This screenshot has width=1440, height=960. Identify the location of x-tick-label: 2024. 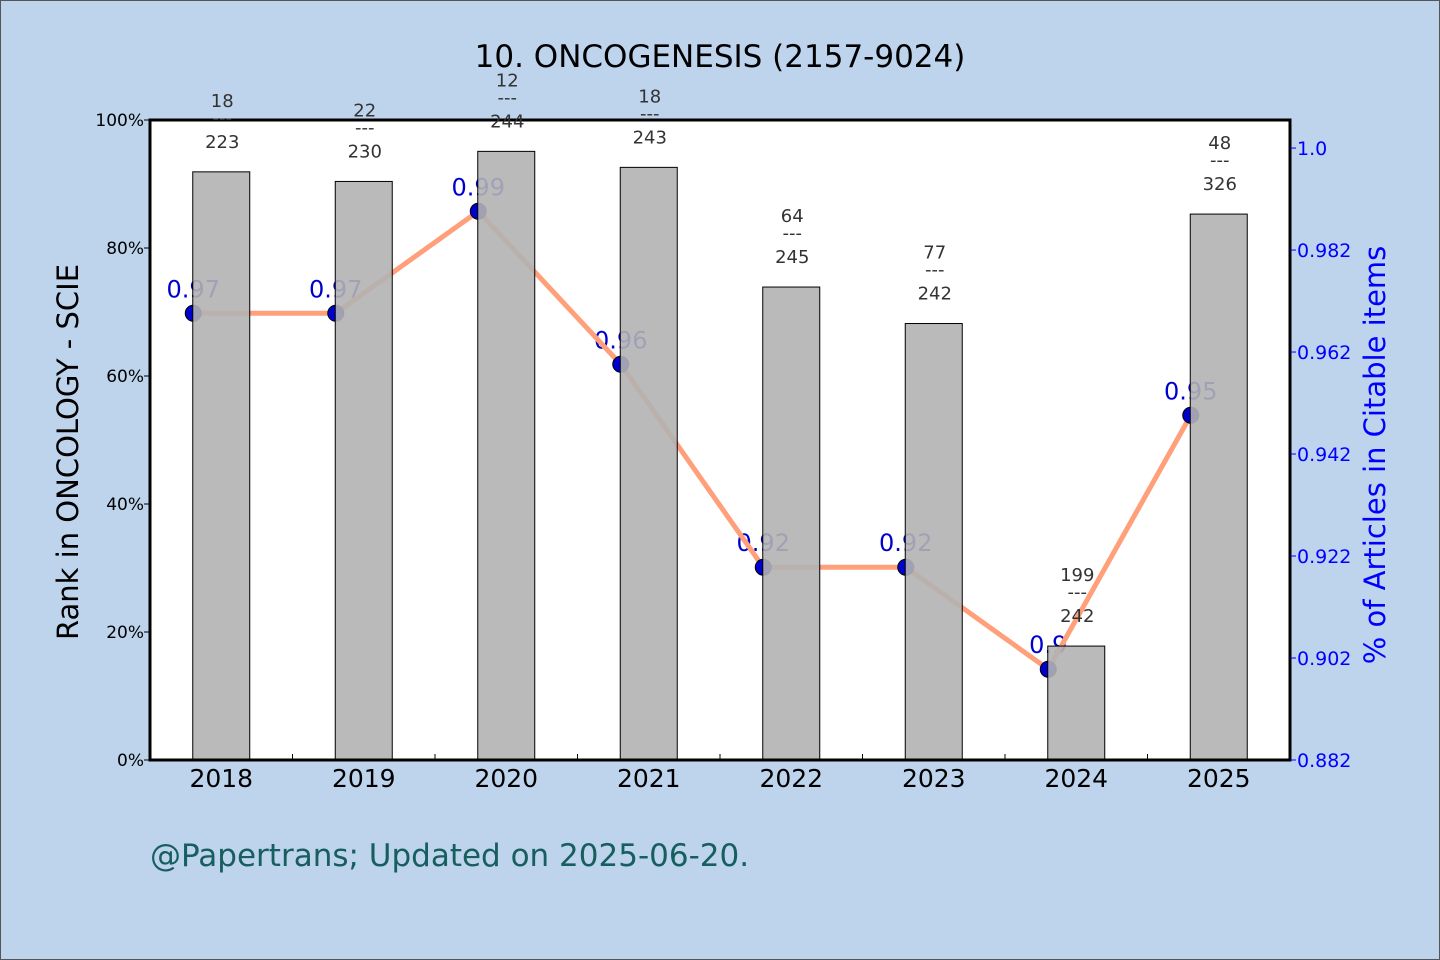
(1076, 778).